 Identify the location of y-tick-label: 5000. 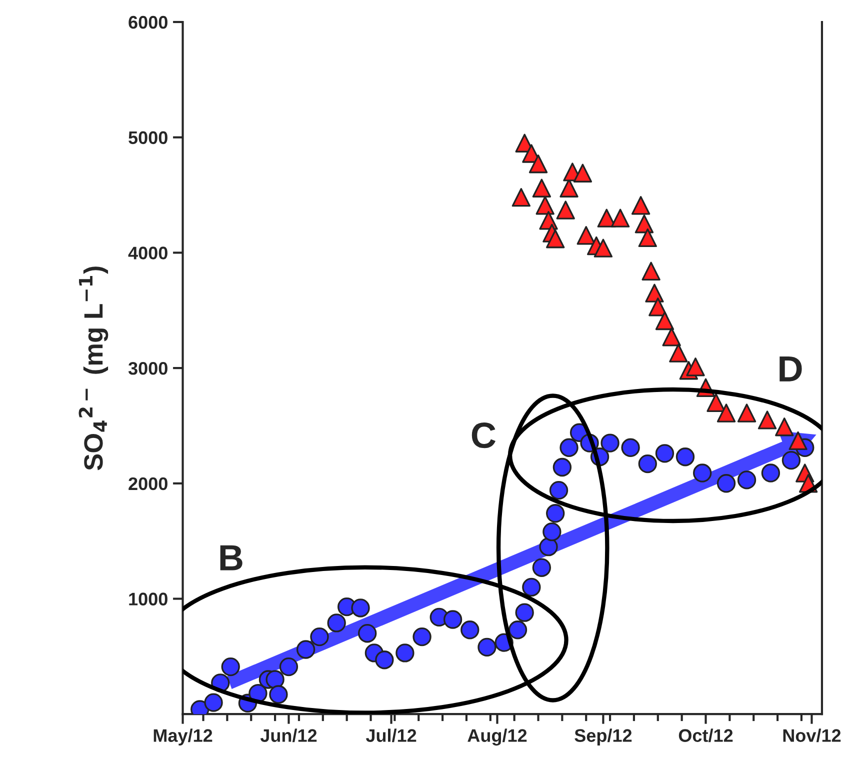
(148, 137).